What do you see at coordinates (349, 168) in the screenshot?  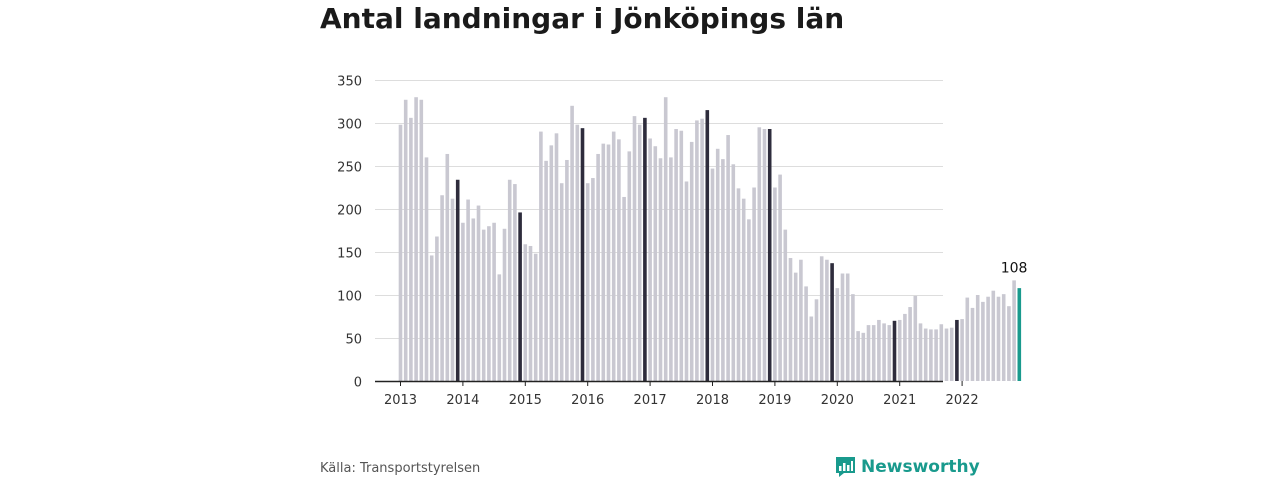 I see `y-tick-label: 250` at bounding box center [349, 168].